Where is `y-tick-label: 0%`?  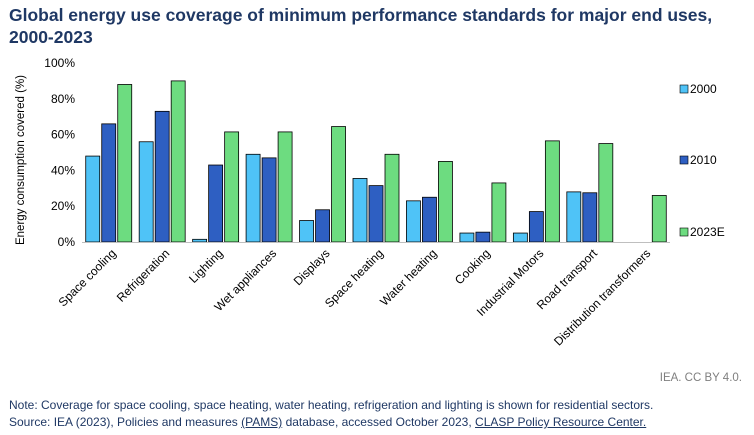 y-tick-label: 0% is located at coordinates (67, 242).